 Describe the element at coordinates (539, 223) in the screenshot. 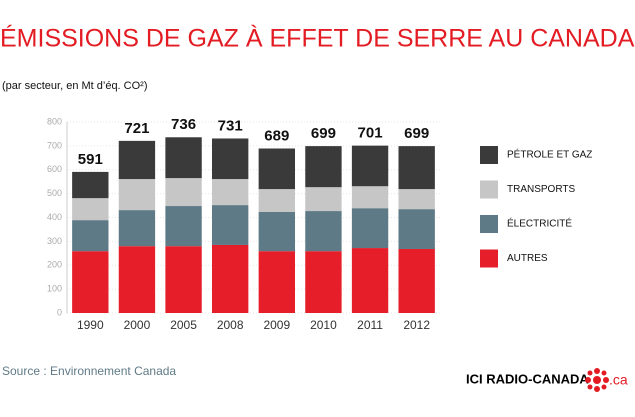

I see `legend-label: ÉLECTRICITÉ` at that location.